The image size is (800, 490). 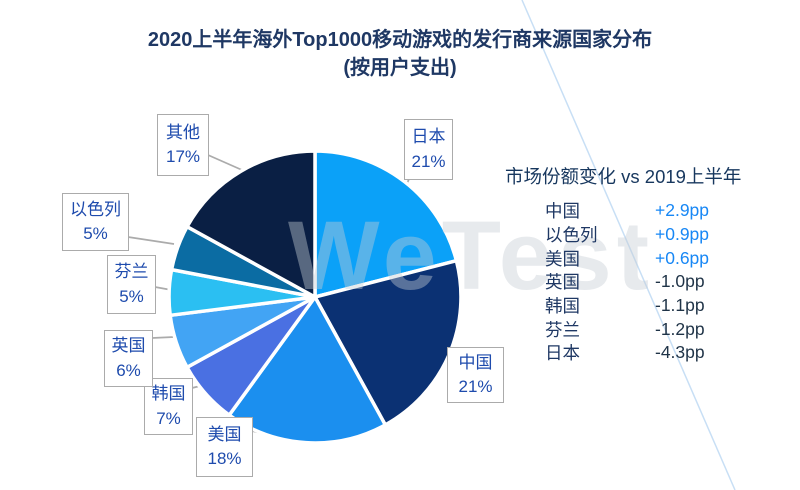 I want to click on page-title: 2020上半年海外Top1000移动游戏的发行商来源国家分布 (按用户支出), so click(x=400, y=54).